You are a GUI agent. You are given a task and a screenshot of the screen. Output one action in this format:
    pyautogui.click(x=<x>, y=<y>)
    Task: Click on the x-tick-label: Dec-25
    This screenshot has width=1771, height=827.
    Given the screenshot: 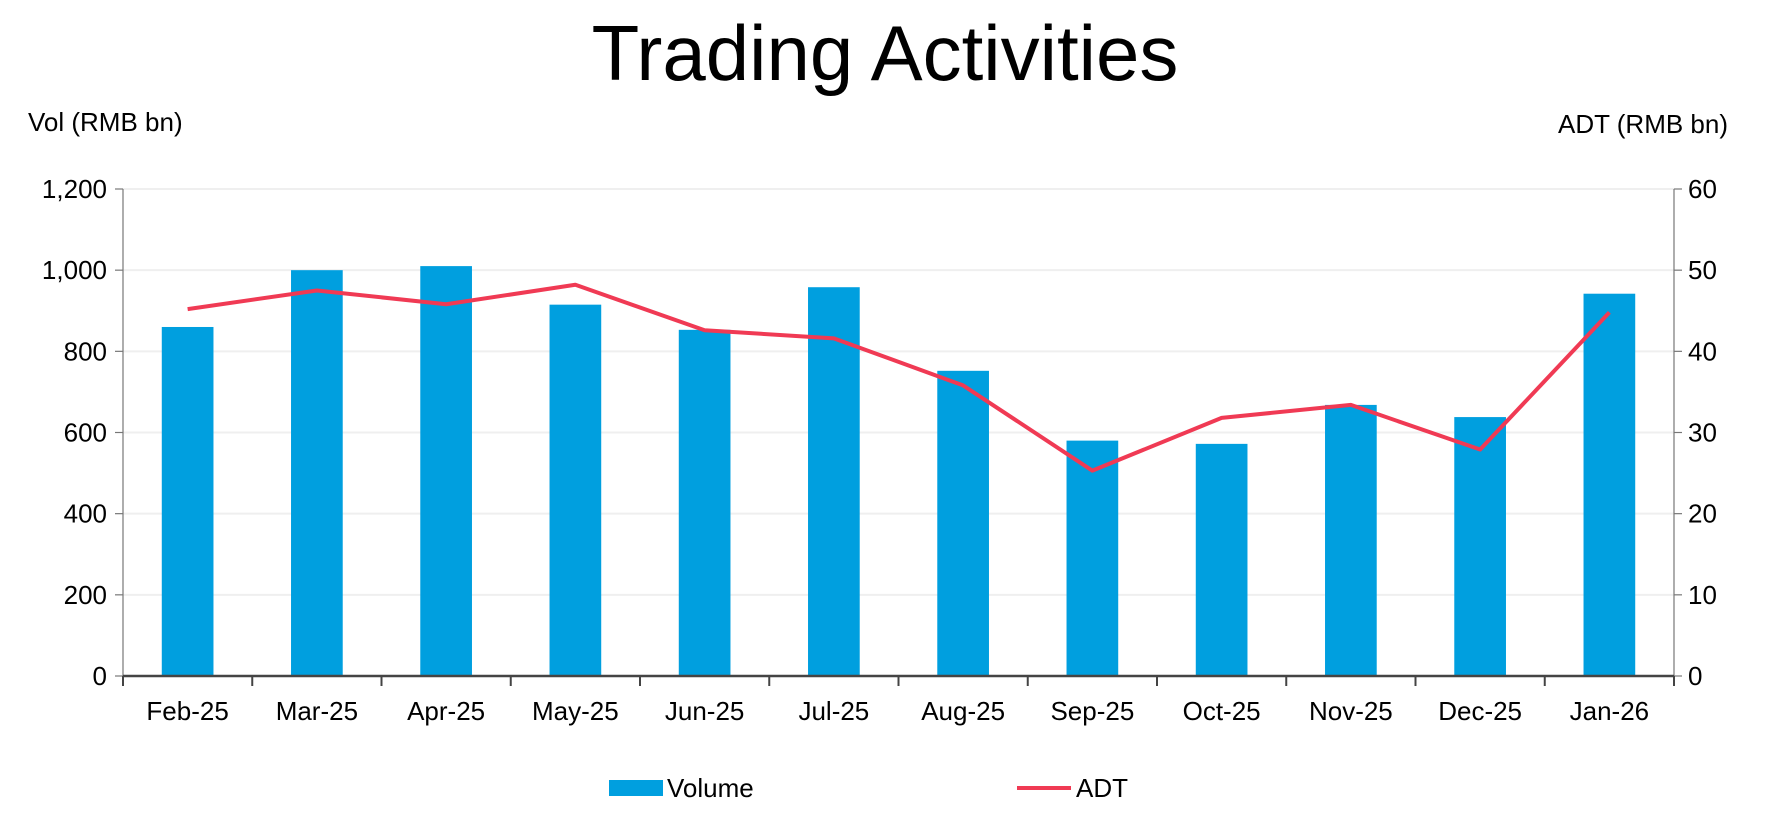 What is the action you would take?
    pyautogui.click(x=1480, y=711)
    